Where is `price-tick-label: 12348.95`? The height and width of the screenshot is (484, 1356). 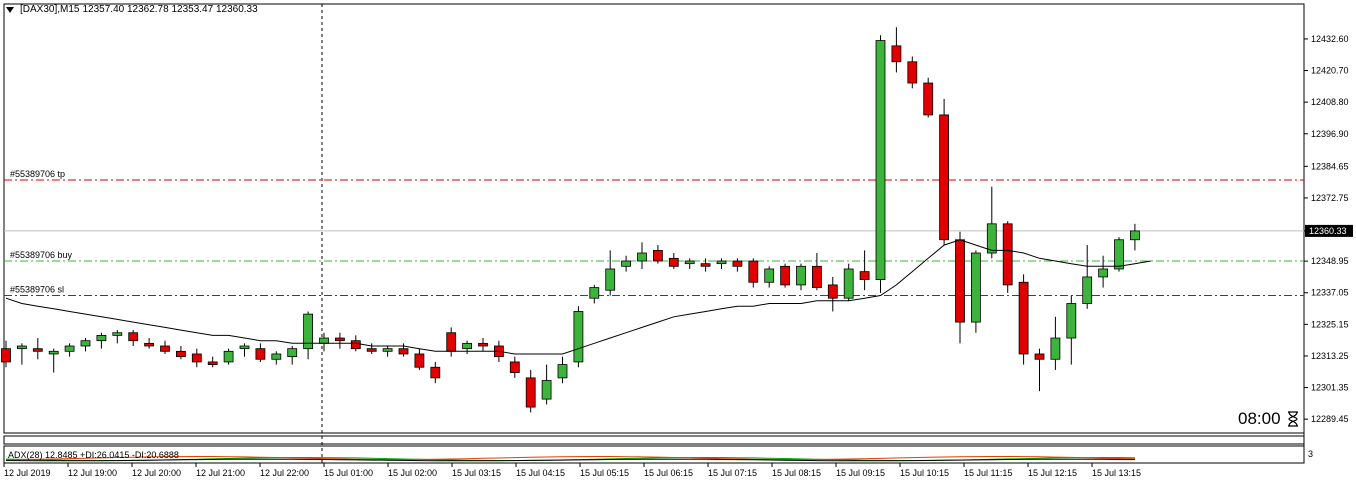
price-tick-label: 12348.95 is located at coordinates (1330, 261).